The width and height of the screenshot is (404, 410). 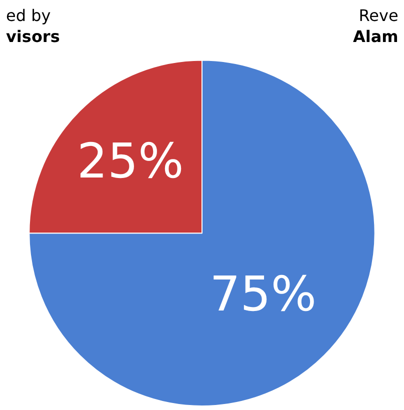 I want to click on text: Reve Alam, so click(x=375, y=26).